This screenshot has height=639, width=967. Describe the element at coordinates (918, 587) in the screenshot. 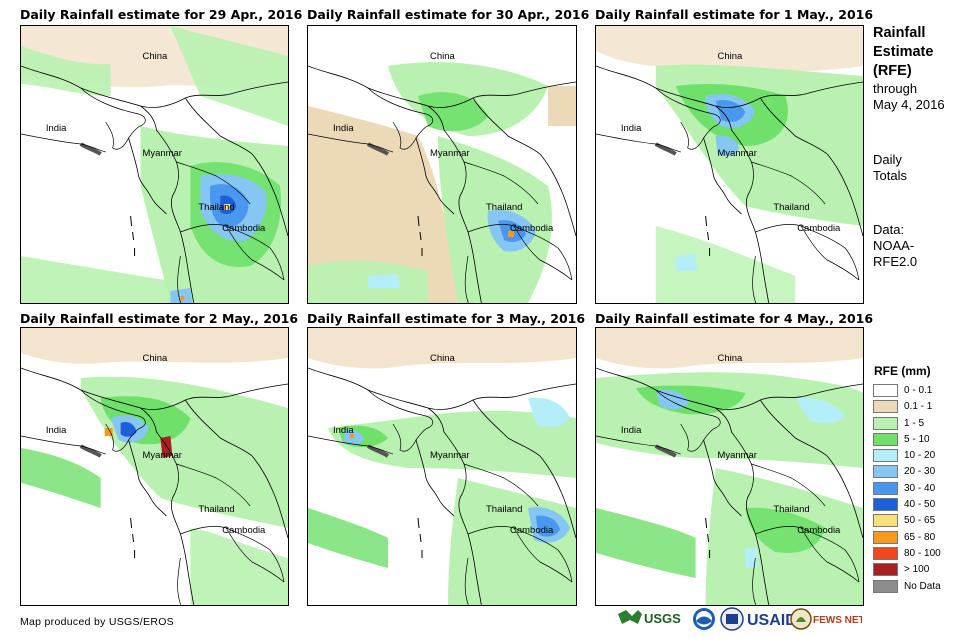

I see `legend-item: No Data` at that location.